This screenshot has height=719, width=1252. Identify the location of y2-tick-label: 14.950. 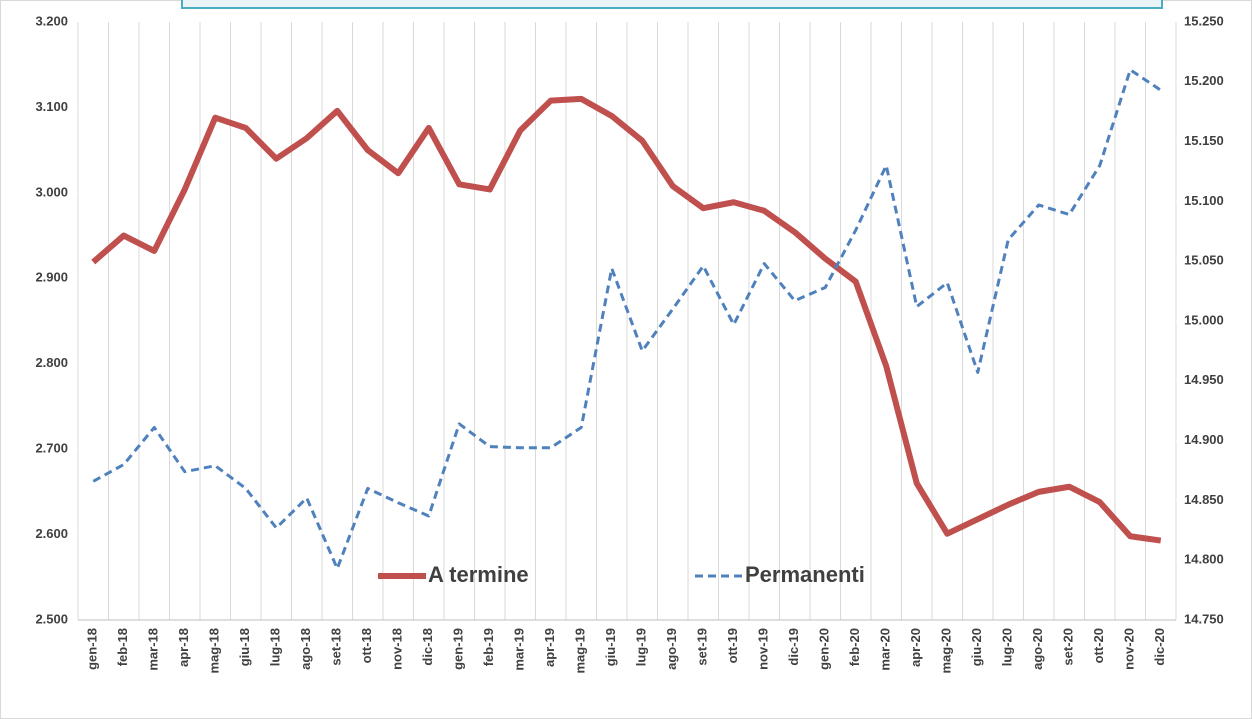
(1204, 379).